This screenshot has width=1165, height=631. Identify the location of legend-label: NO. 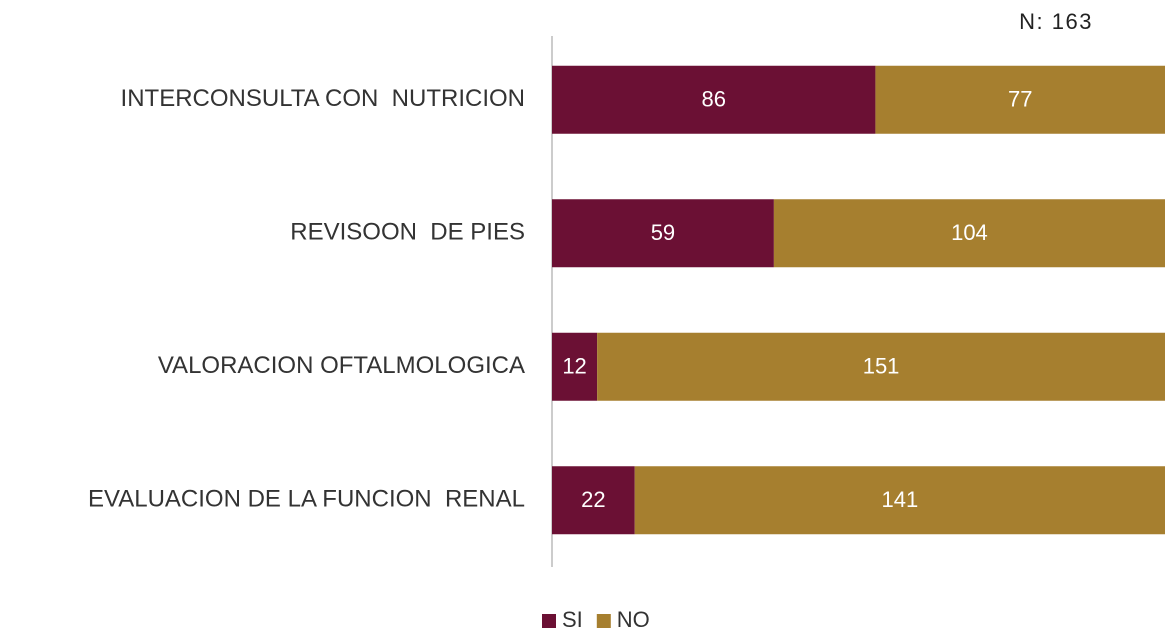
(633, 619).